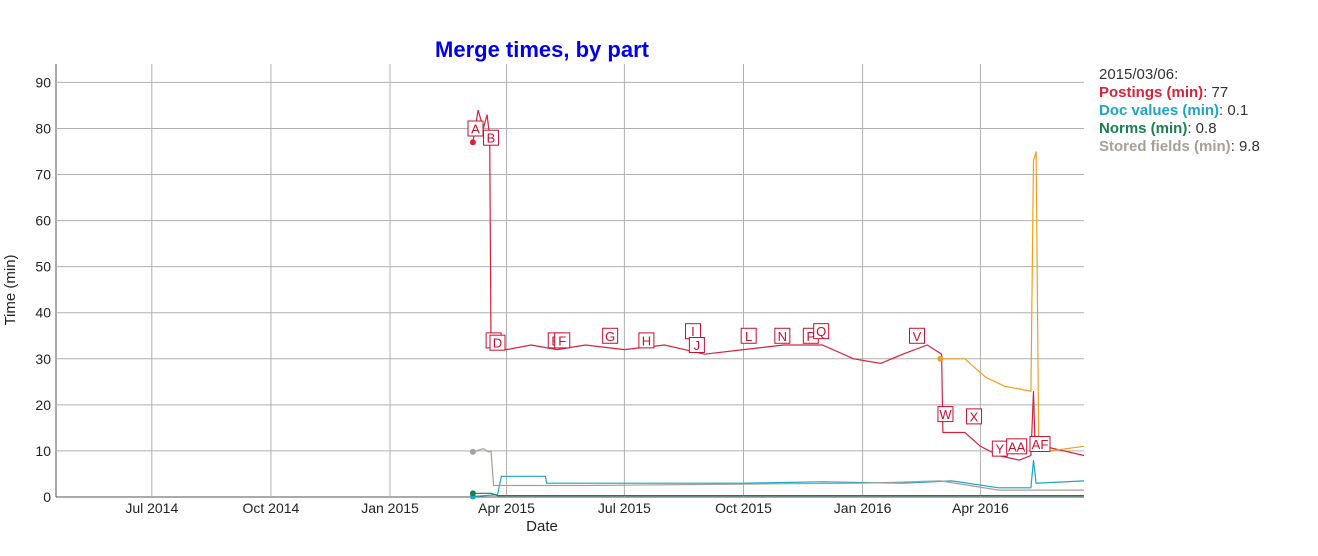 This screenshot has width=1318, height=556. Describe the element at coordinates (1139, 74) in the screenshot. I see `legend-date: 2015/03/06:` at that location.